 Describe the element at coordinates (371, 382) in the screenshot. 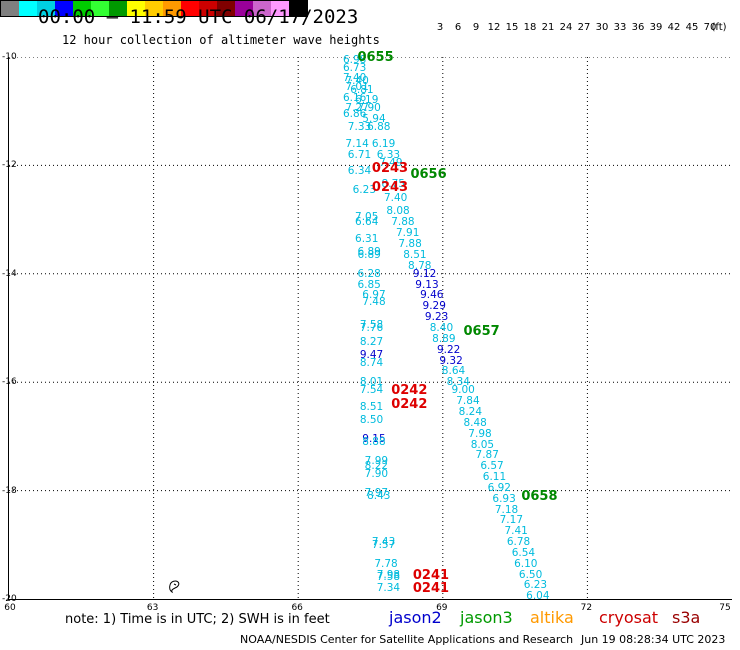

I see `wave-height-value: 8.01` at that location.